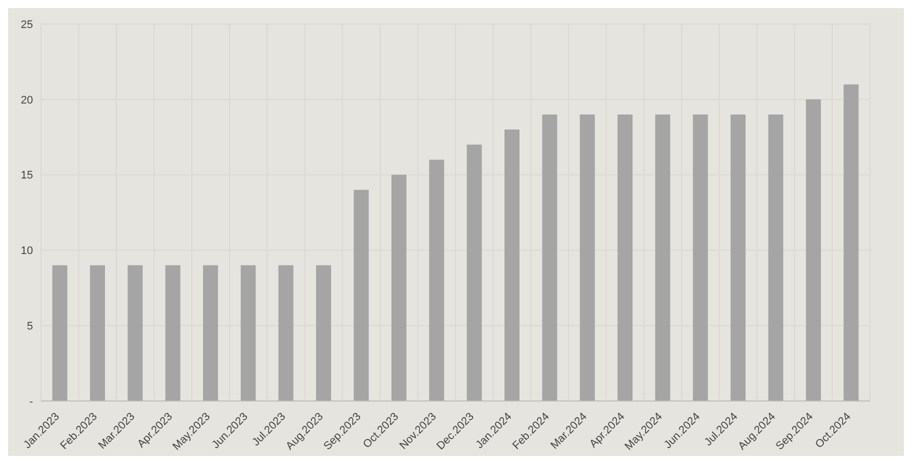 The image size is (912, 464). What do you see at coordinates (26, 251) in the screenshot?
I see `y-tick-label: 10` at bounding box center [26, 251].